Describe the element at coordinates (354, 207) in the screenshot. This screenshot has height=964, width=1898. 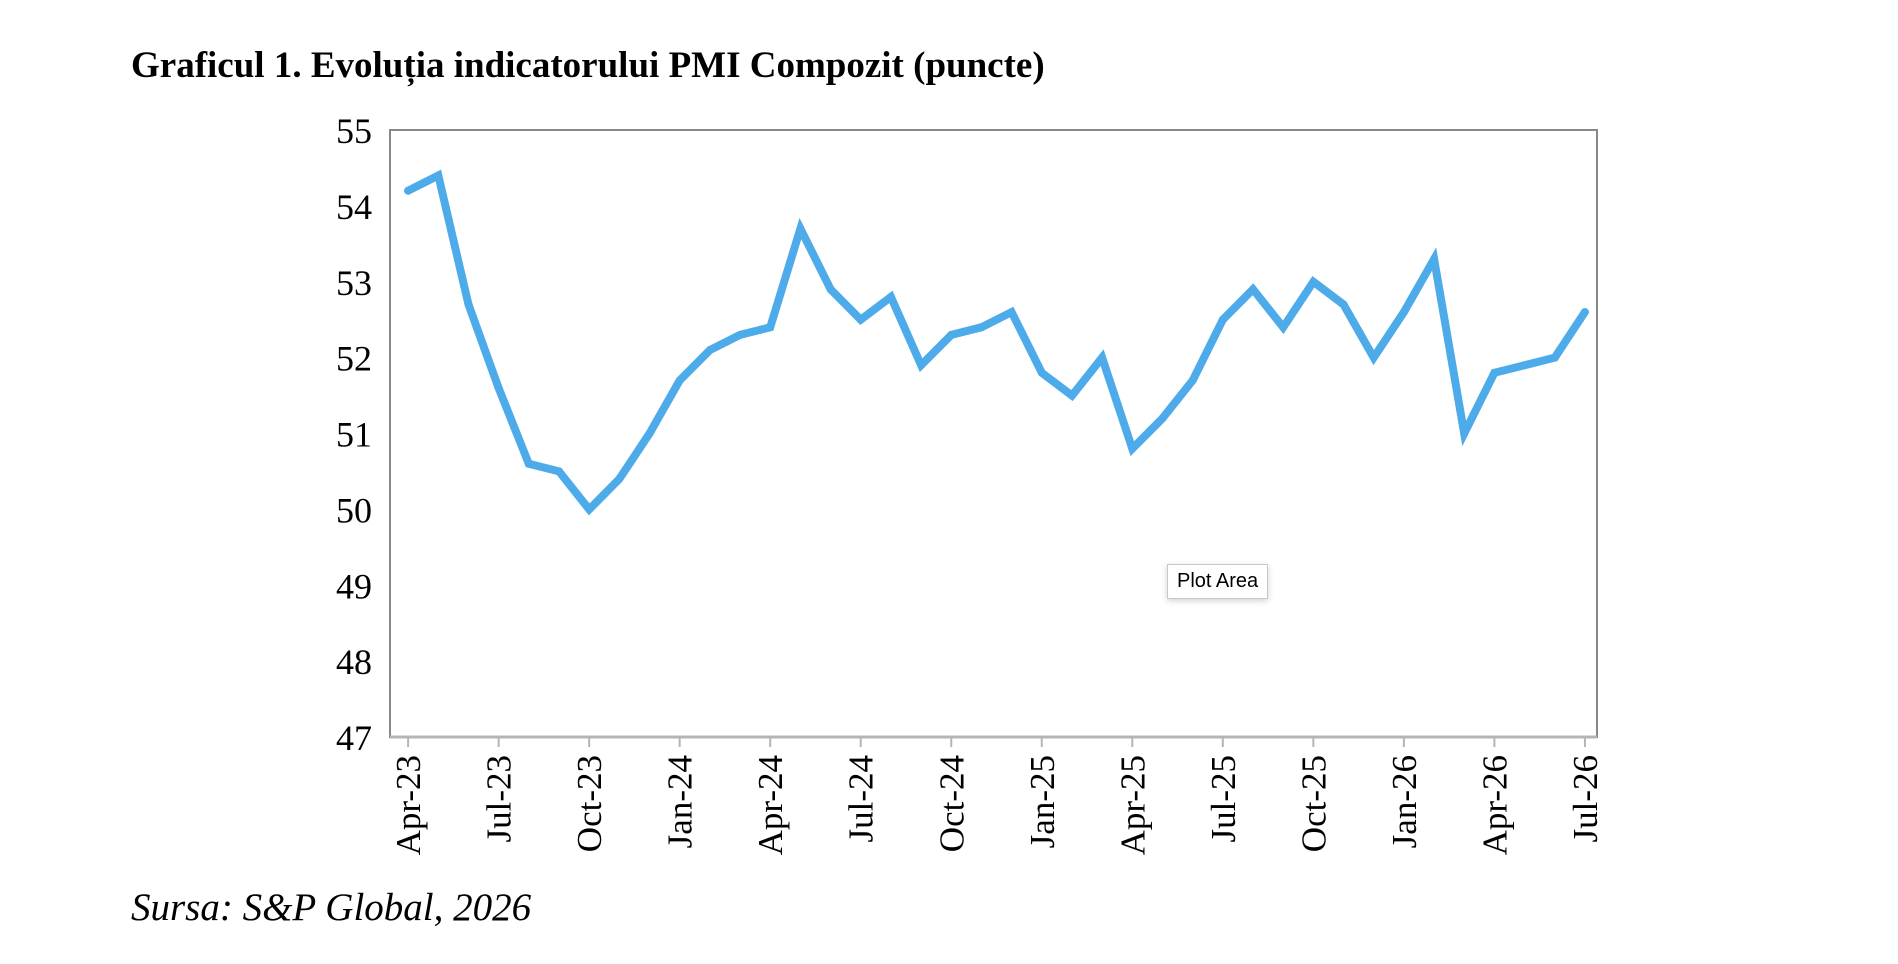
I see `y-tick-label: 54` at that location.